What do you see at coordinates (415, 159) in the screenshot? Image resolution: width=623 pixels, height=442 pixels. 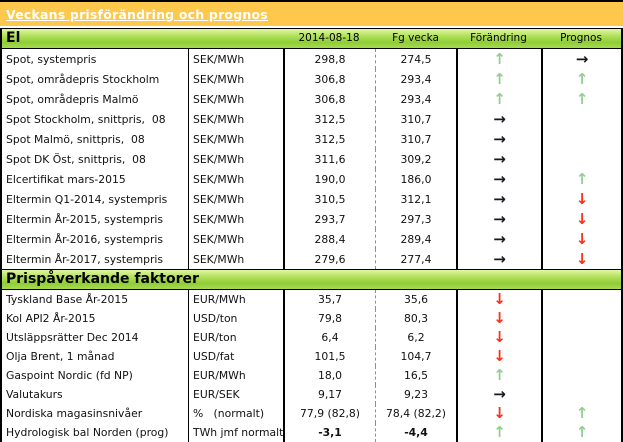 I see `value-previous: 309,2` at bounding box center [415, 159].